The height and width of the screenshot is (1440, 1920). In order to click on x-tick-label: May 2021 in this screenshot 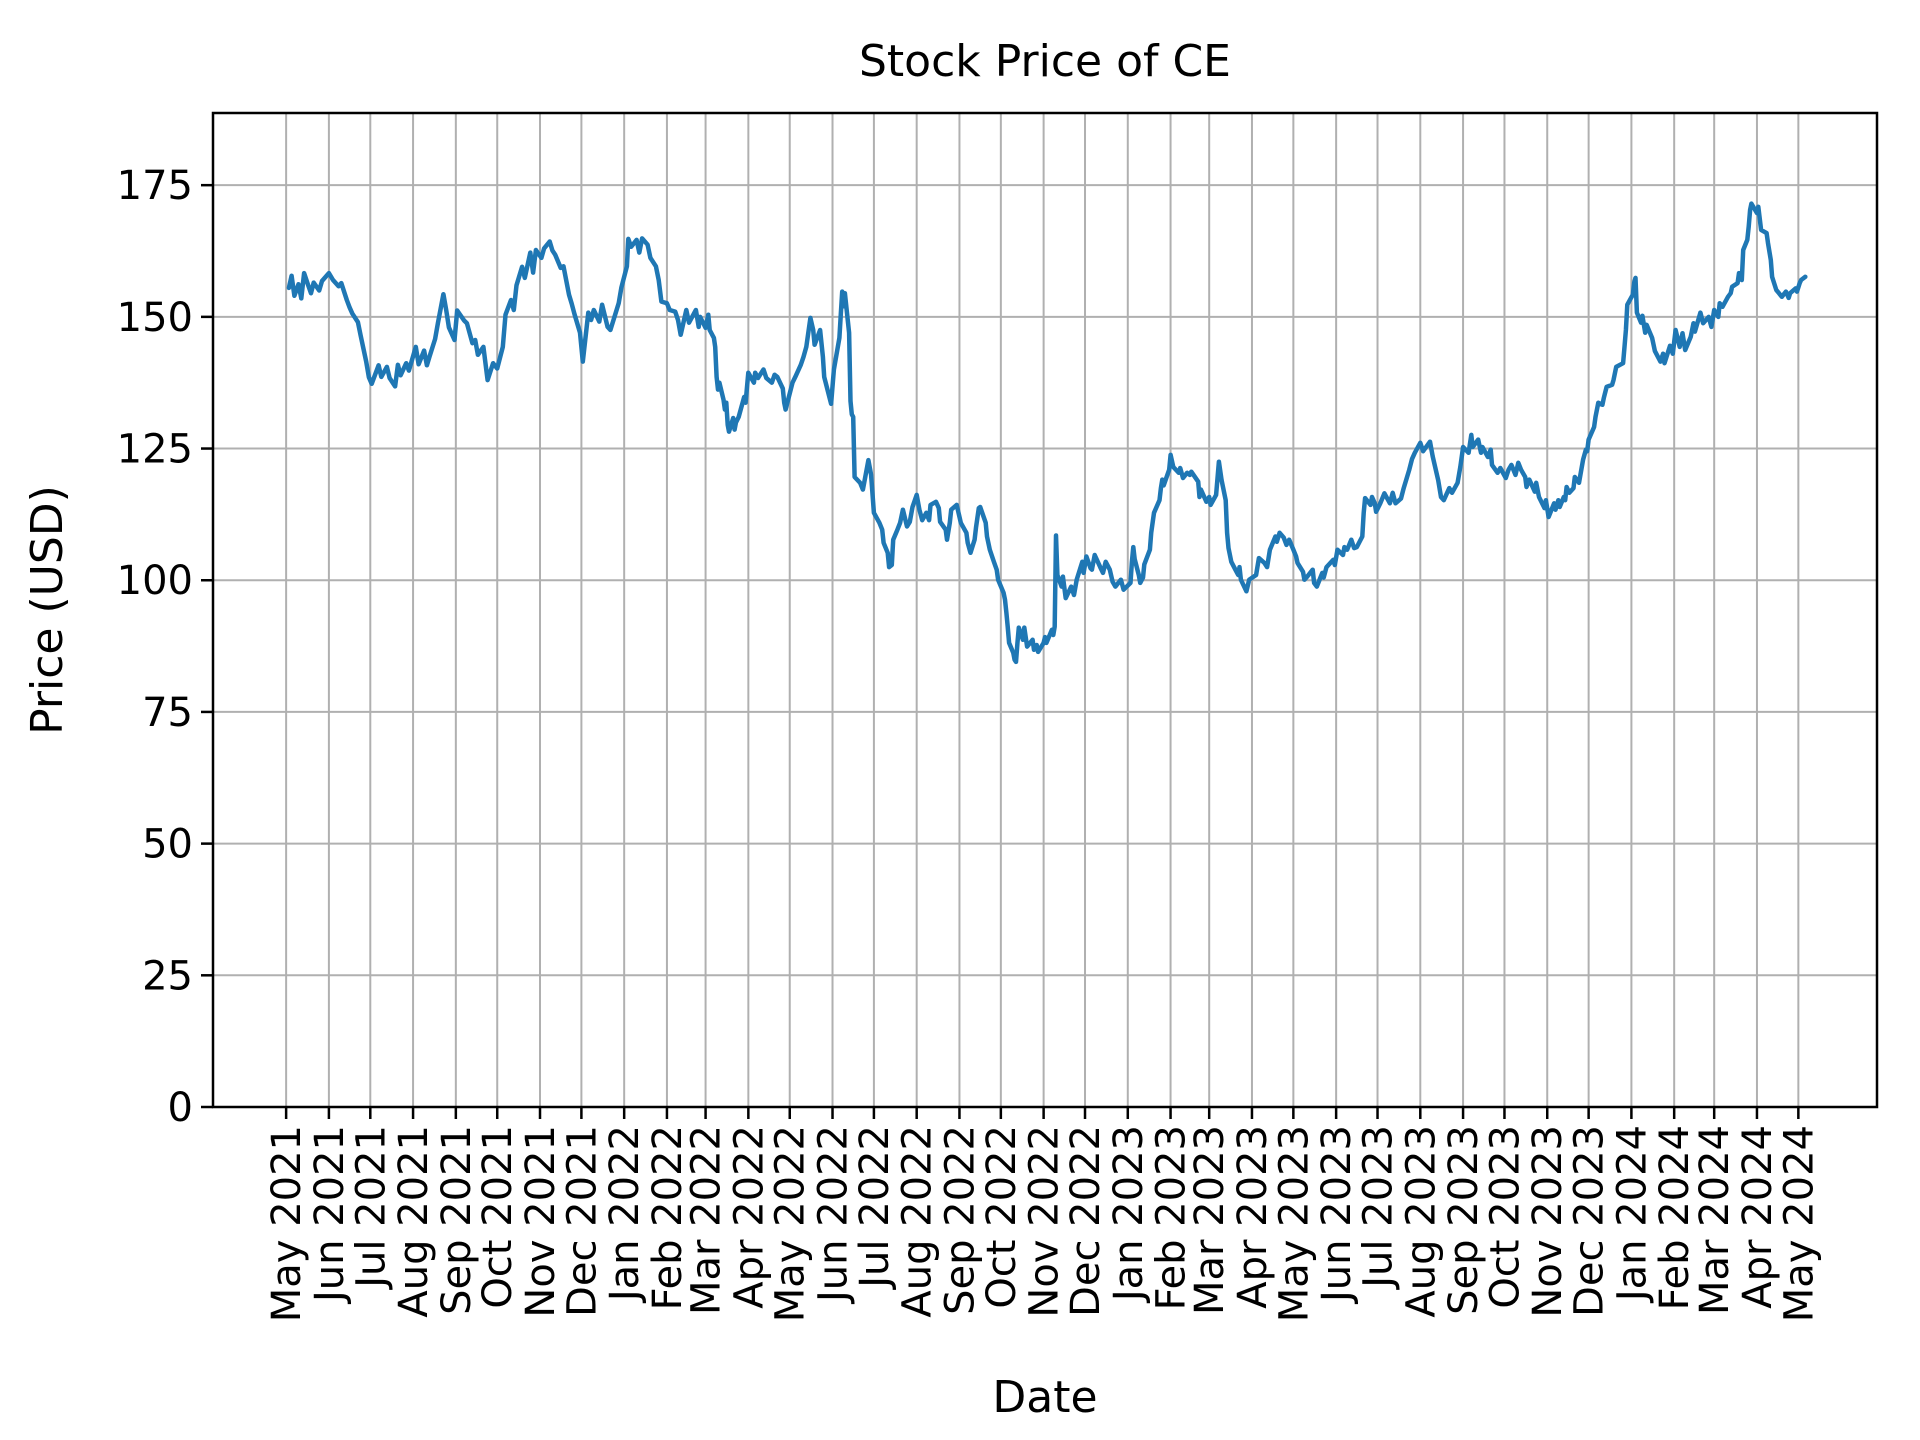, I will do `click(287, 1223)`.